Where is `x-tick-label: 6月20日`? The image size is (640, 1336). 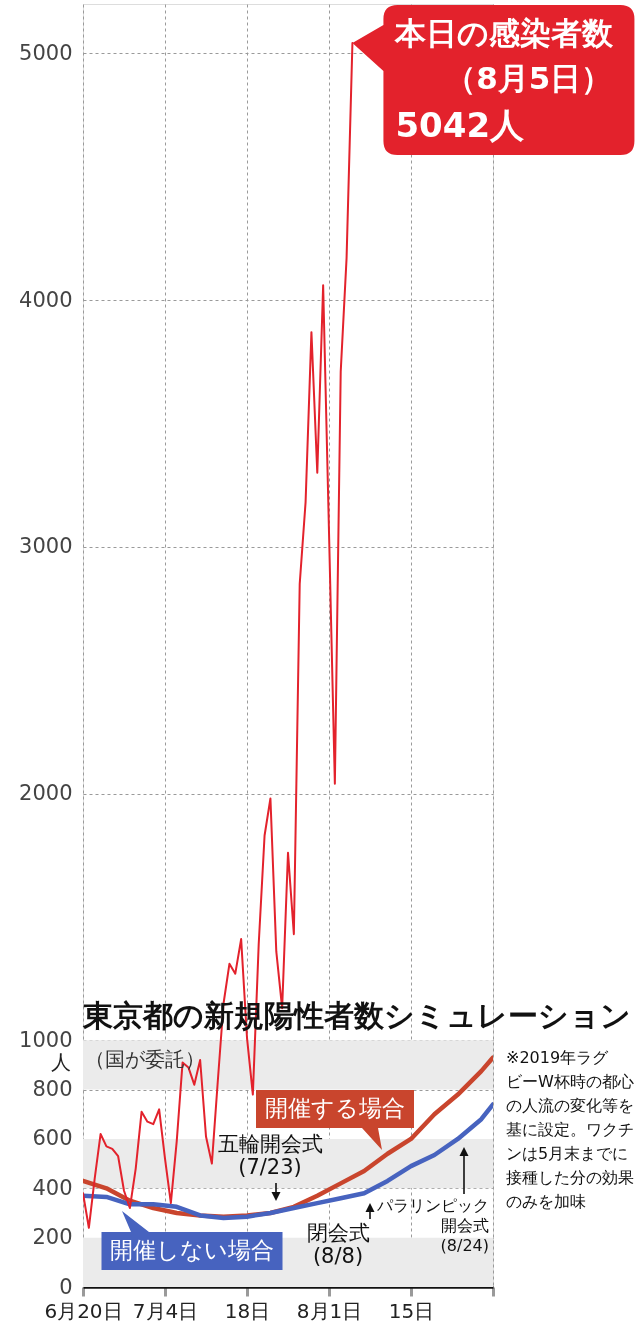 x-tick-label: 6月20日 is located at coordinates (83, 1310).